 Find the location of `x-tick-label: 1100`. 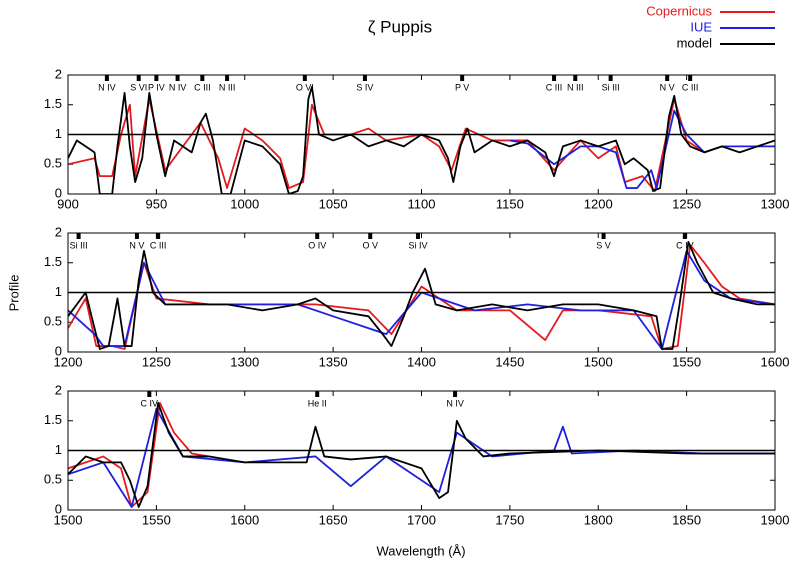

x-tick-label: 1100 is located at coordinates (422, 203).